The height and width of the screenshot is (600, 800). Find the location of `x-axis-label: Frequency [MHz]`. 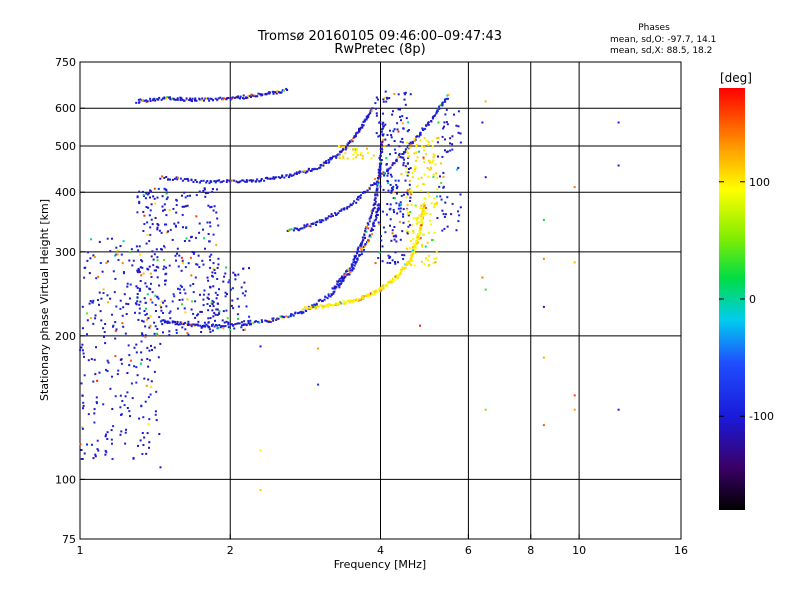

x-axis-label: Frequency [MHz] is located at coordinates (380, 564).